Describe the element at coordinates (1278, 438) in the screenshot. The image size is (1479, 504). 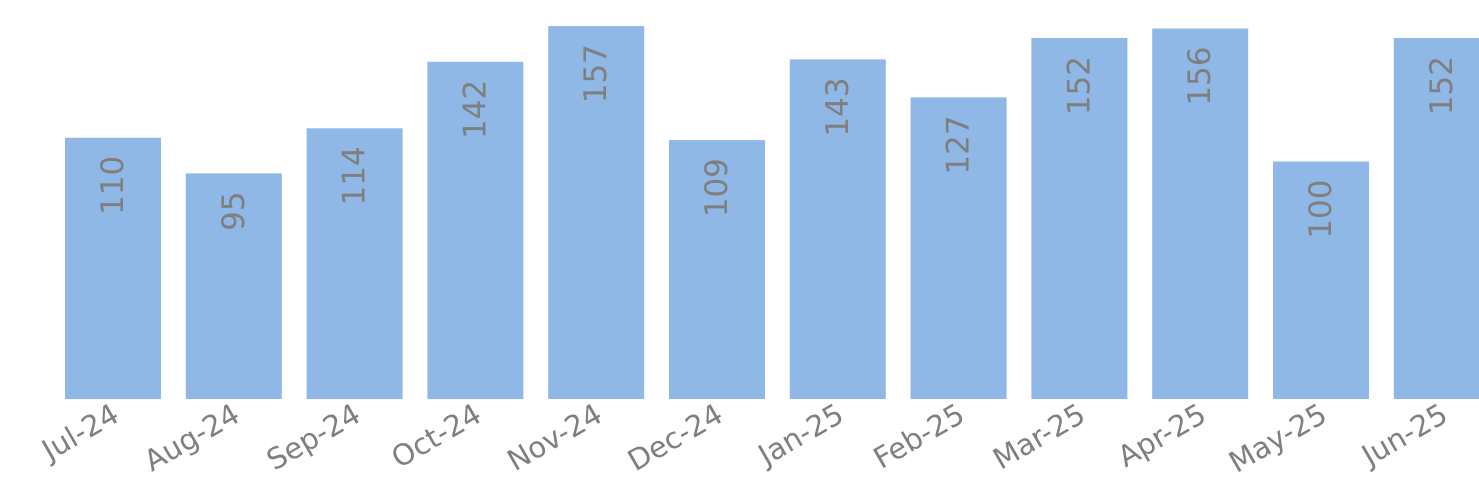
I see `x-tick-label: May-25` at that location.